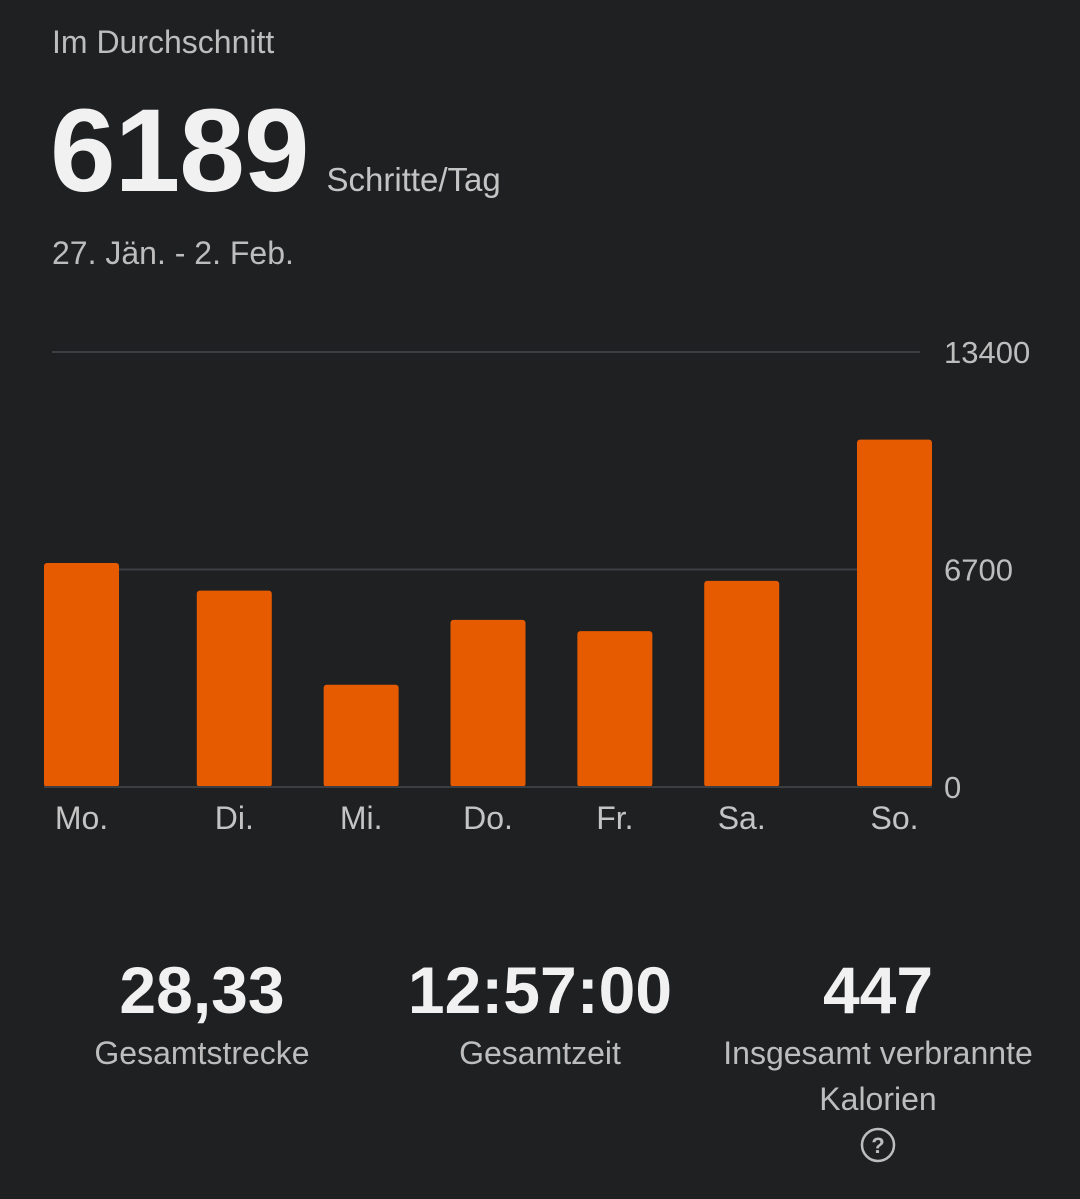 The height and width of the screenshot is (1199, 1080). I want to click on bar-sa, so click(742, 683).